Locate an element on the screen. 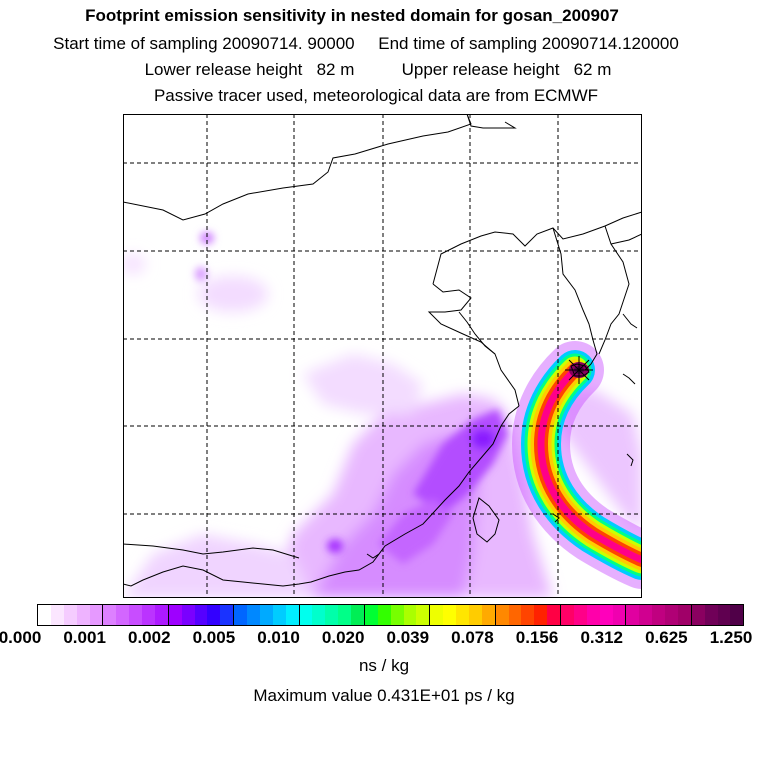 The image size is (768, 768). sampling-end: End time of sampling 20090714.120000 is located at coordinates (528, 43).